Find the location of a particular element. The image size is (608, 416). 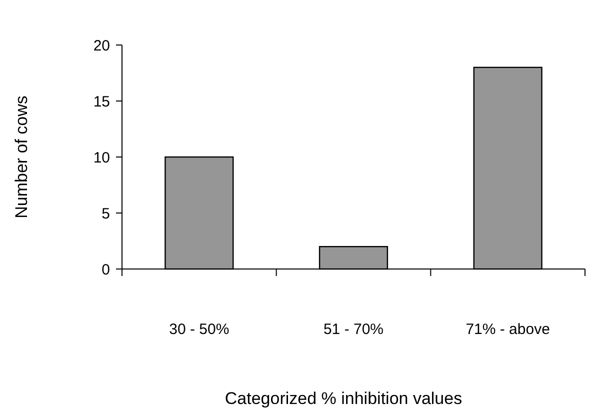

y-tick-label: 15 is located at coordinates (101, 101).